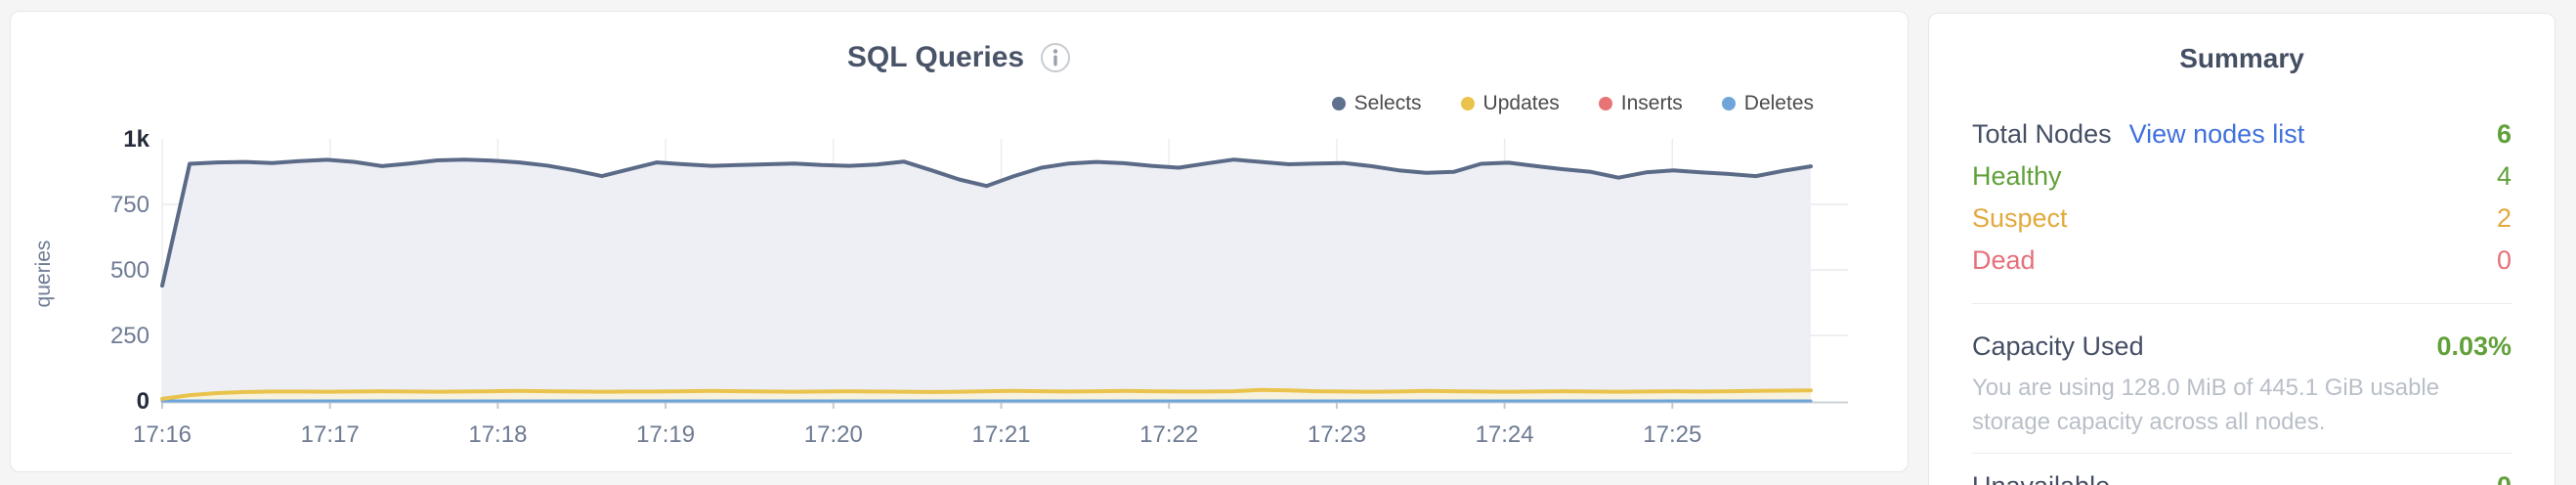  I want to click on svg-text: 17:24, so click(1505, 434).